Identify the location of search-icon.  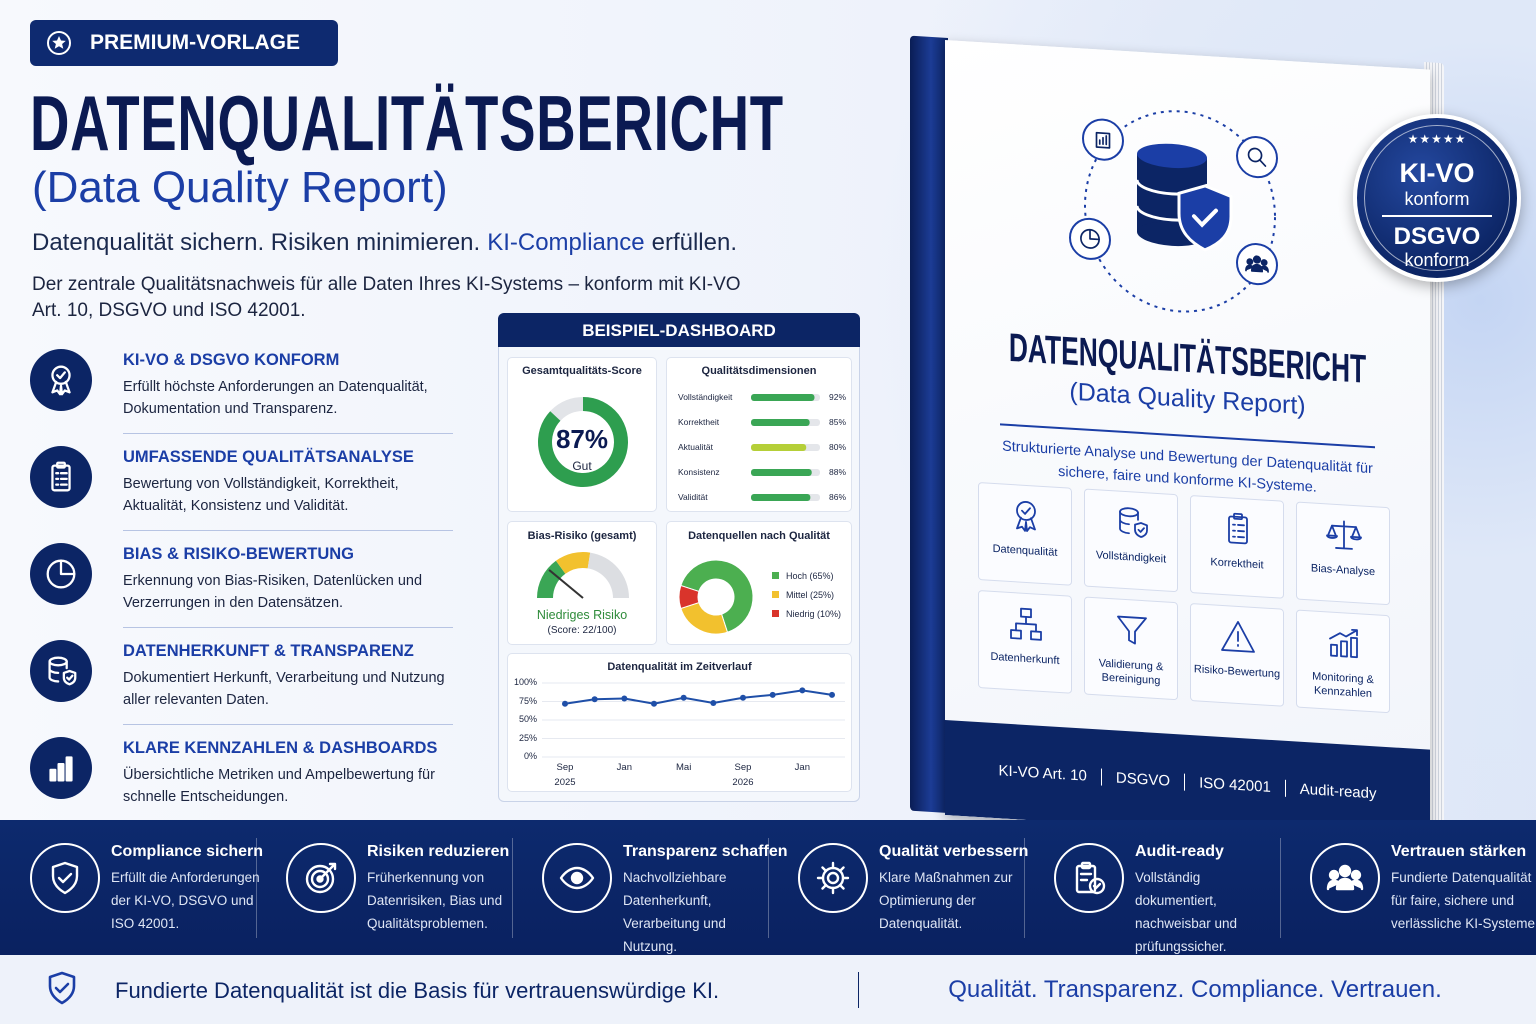
(1257, 157).